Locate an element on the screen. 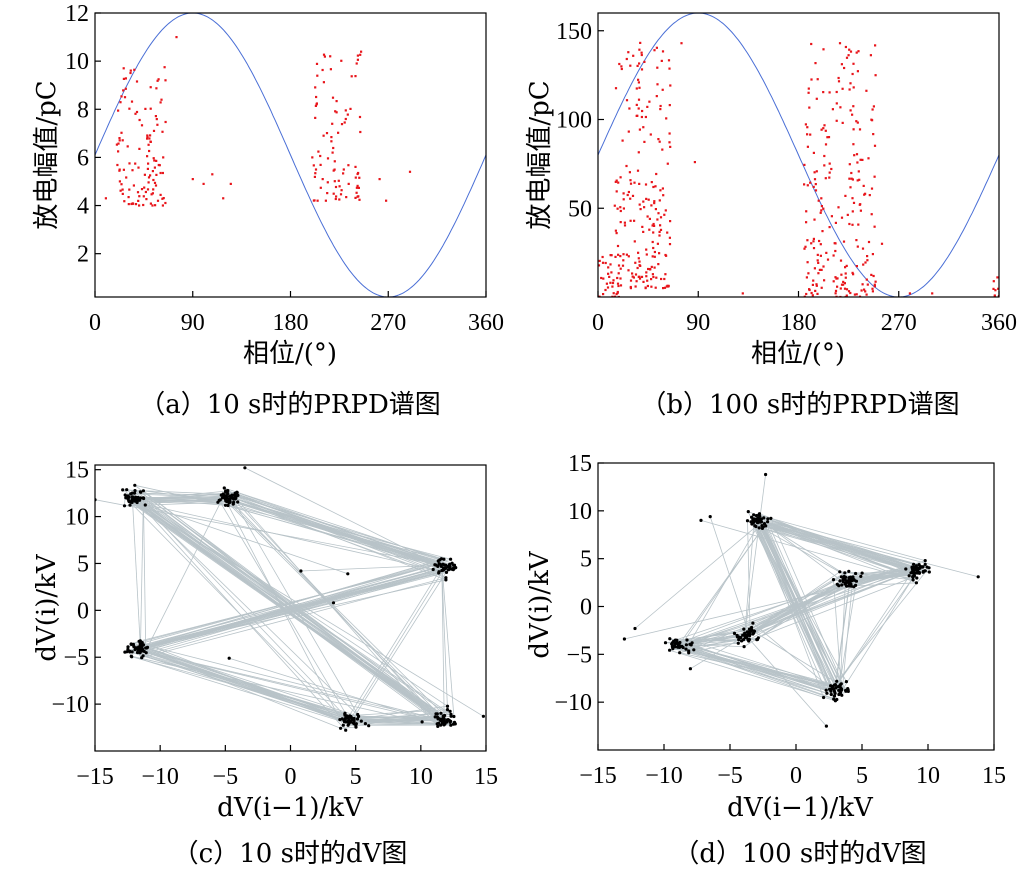 The height and width of the screenshot is (869, 1028). plot-a-marks is located at coordinates (290, 155).